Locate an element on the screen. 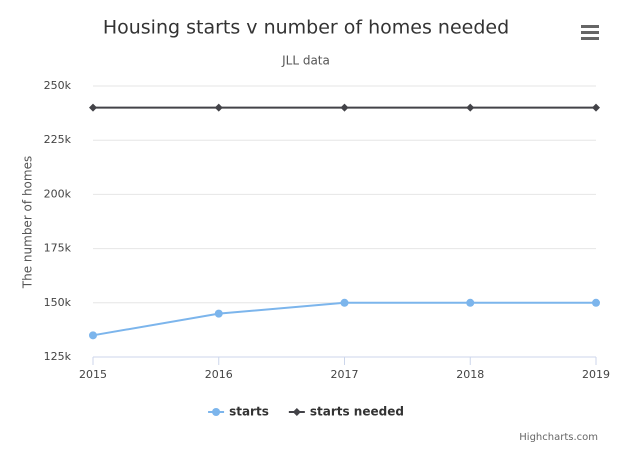  chart-subtitle: JLL data is located at coordinates (305, 61).